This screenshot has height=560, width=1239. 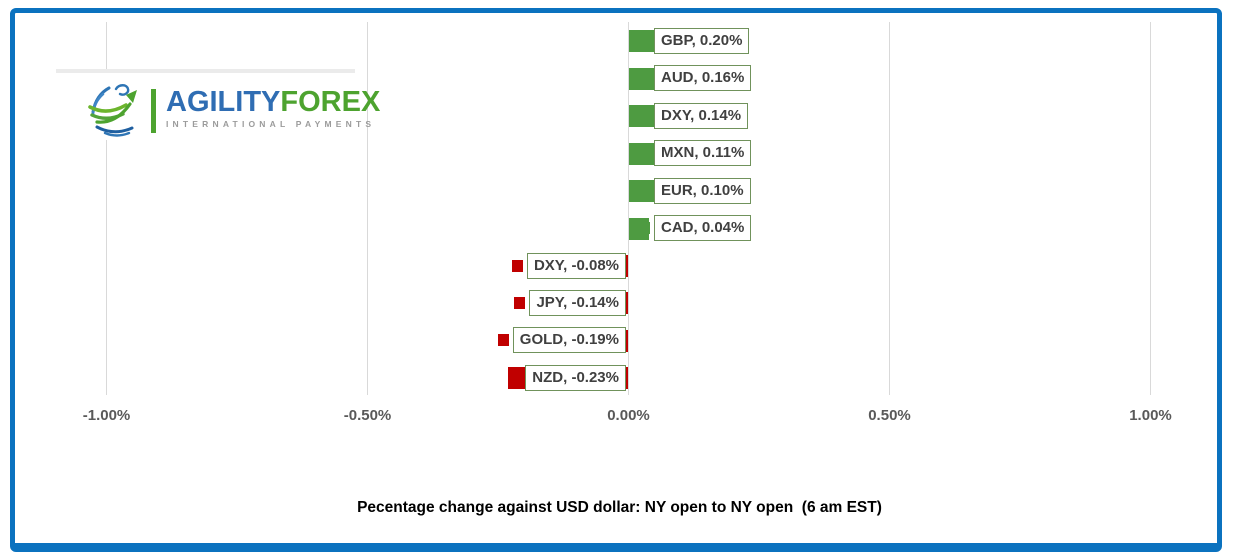 What do you see at coordinates (703, 78) in the screenshot?
I see `data-label-text: AUD, 0.16%` at bounding box center [703, 78].